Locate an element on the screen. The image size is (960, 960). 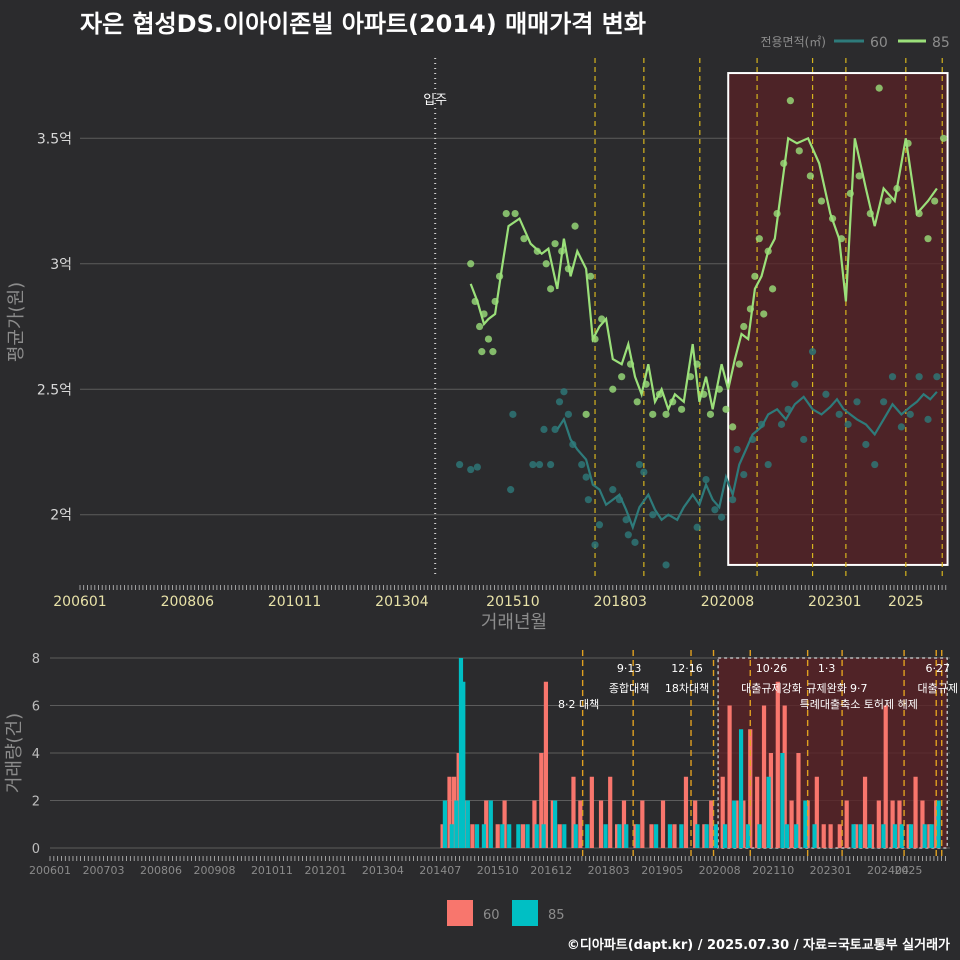
volume-x-tick-label: 200601 is located at coordinates (50, 870).